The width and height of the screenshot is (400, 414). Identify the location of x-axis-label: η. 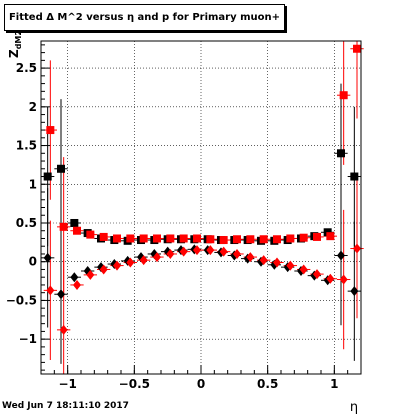
(354, 407).